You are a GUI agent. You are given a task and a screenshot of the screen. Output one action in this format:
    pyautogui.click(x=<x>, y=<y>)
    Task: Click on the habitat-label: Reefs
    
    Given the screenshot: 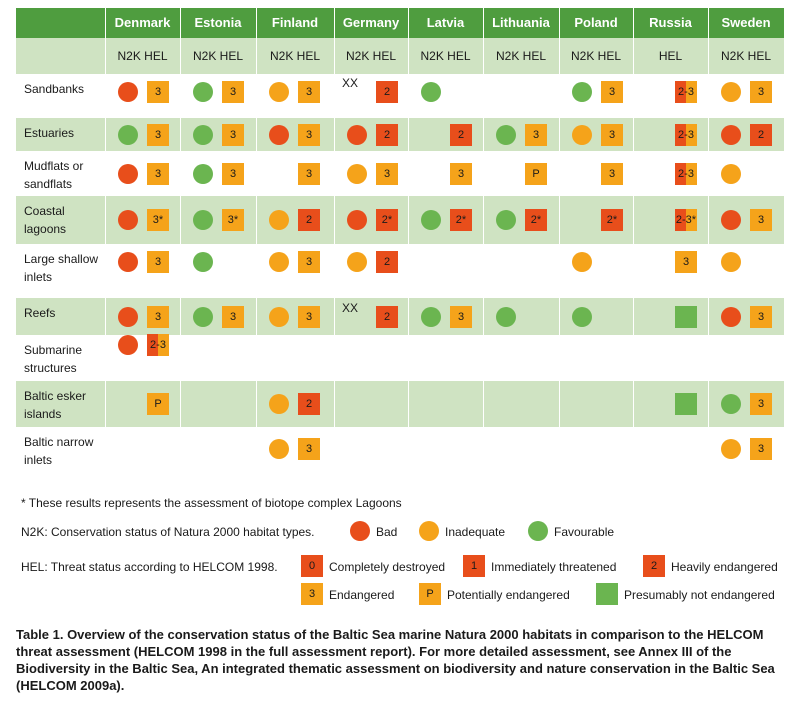 What is the action you would take?
    pyautogui.click(x=40, y=313)
    